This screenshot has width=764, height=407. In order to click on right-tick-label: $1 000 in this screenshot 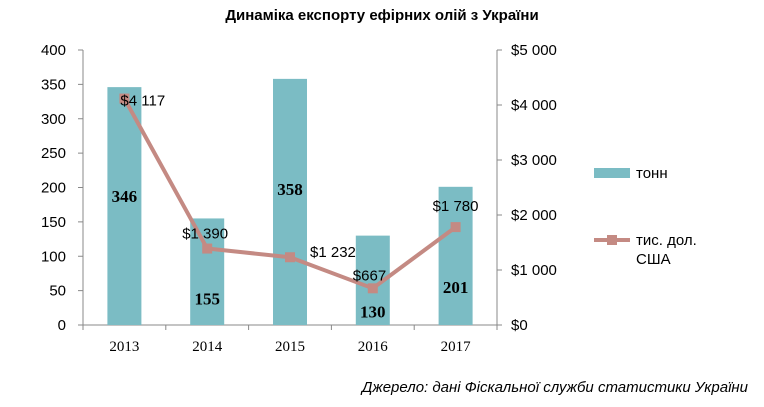, I will do `click(534, 270)`.